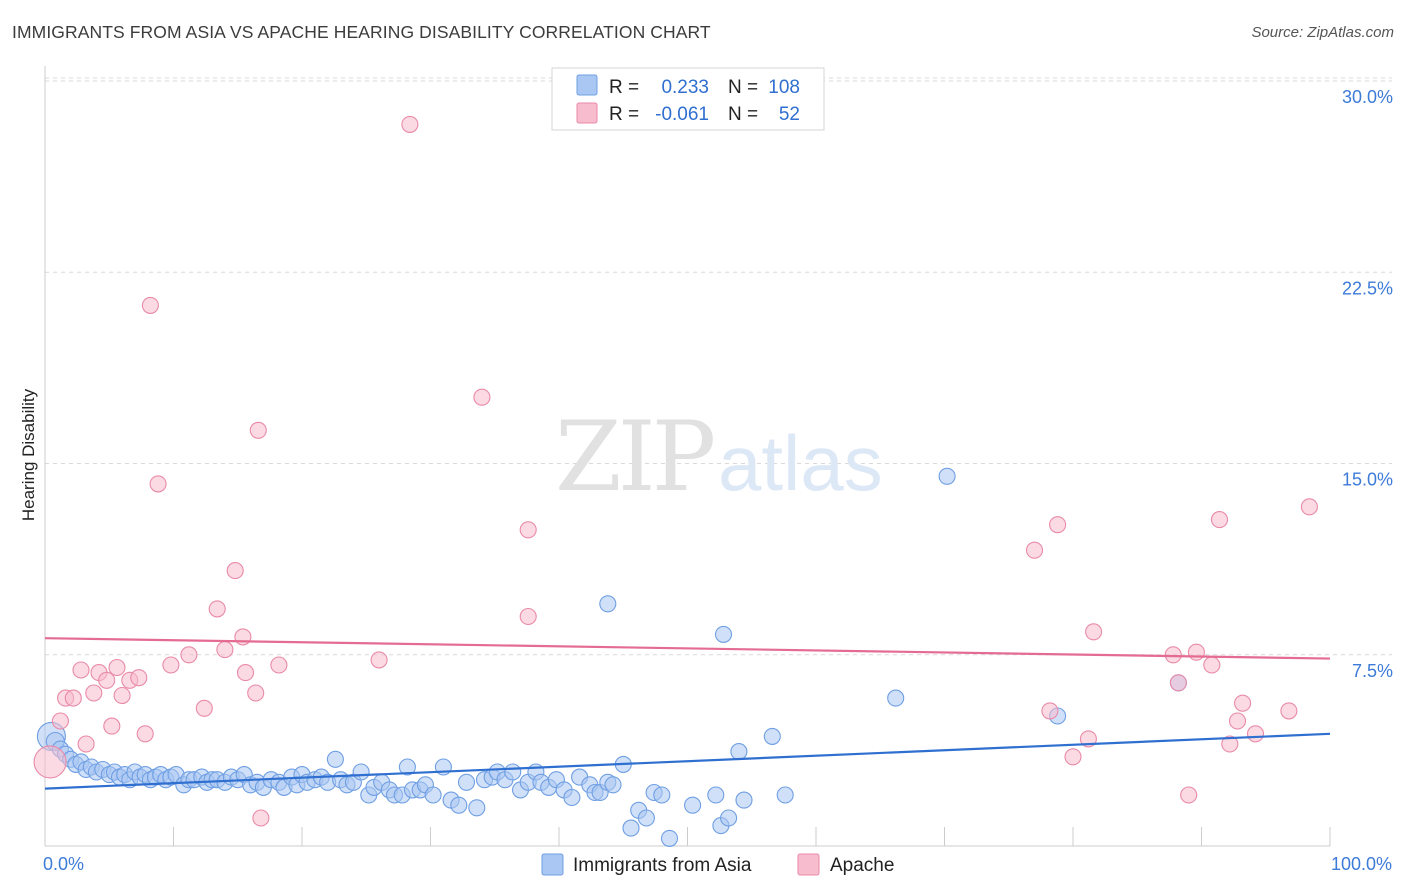 The width and height of the screenshot is (1406, 892). What do you see at coordinates (634, 457) in the screenshot?
I see `watermark-zip: ZIP` at bounding box center [634, 457].